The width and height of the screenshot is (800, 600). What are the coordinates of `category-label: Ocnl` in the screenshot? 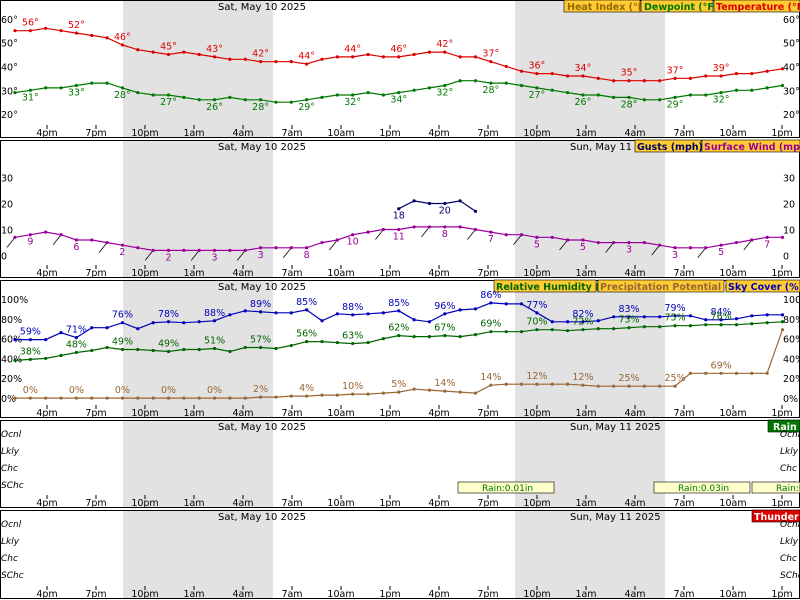 It's located at (11, 435).